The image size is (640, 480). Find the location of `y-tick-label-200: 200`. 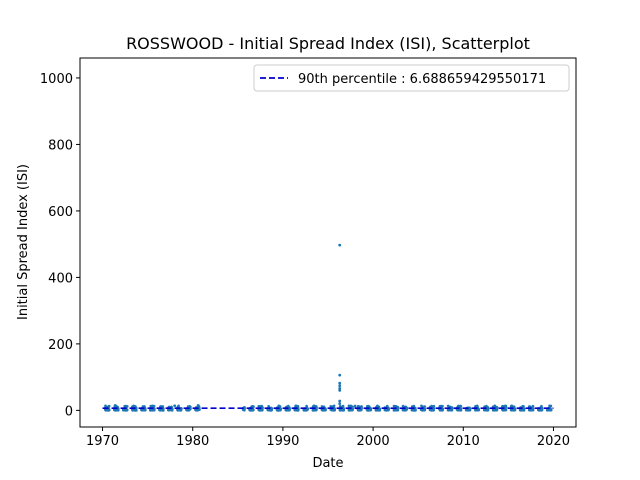

y-tick-label-200: 200 is located at coordinates (60, 345).